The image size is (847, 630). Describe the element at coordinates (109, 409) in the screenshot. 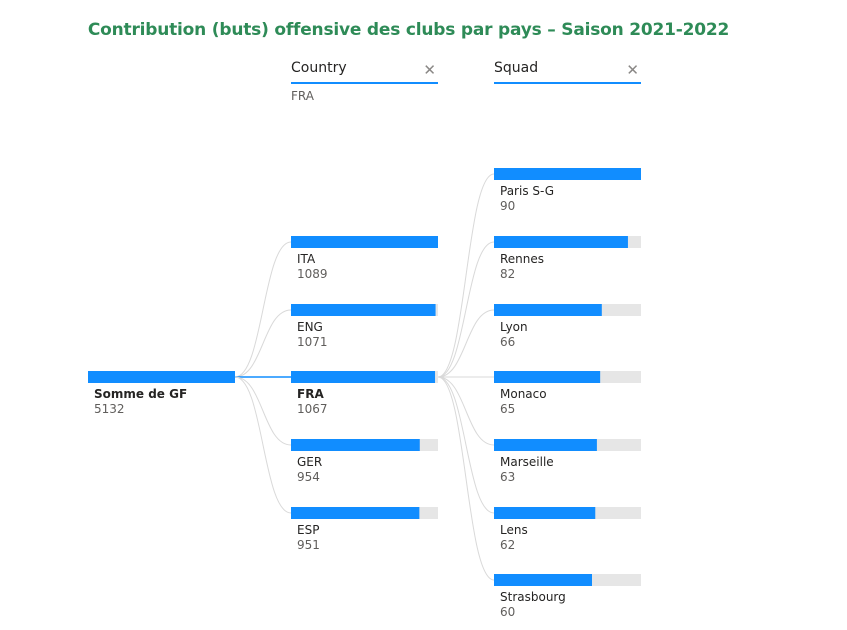

I see `node-value: 5132` at that location.